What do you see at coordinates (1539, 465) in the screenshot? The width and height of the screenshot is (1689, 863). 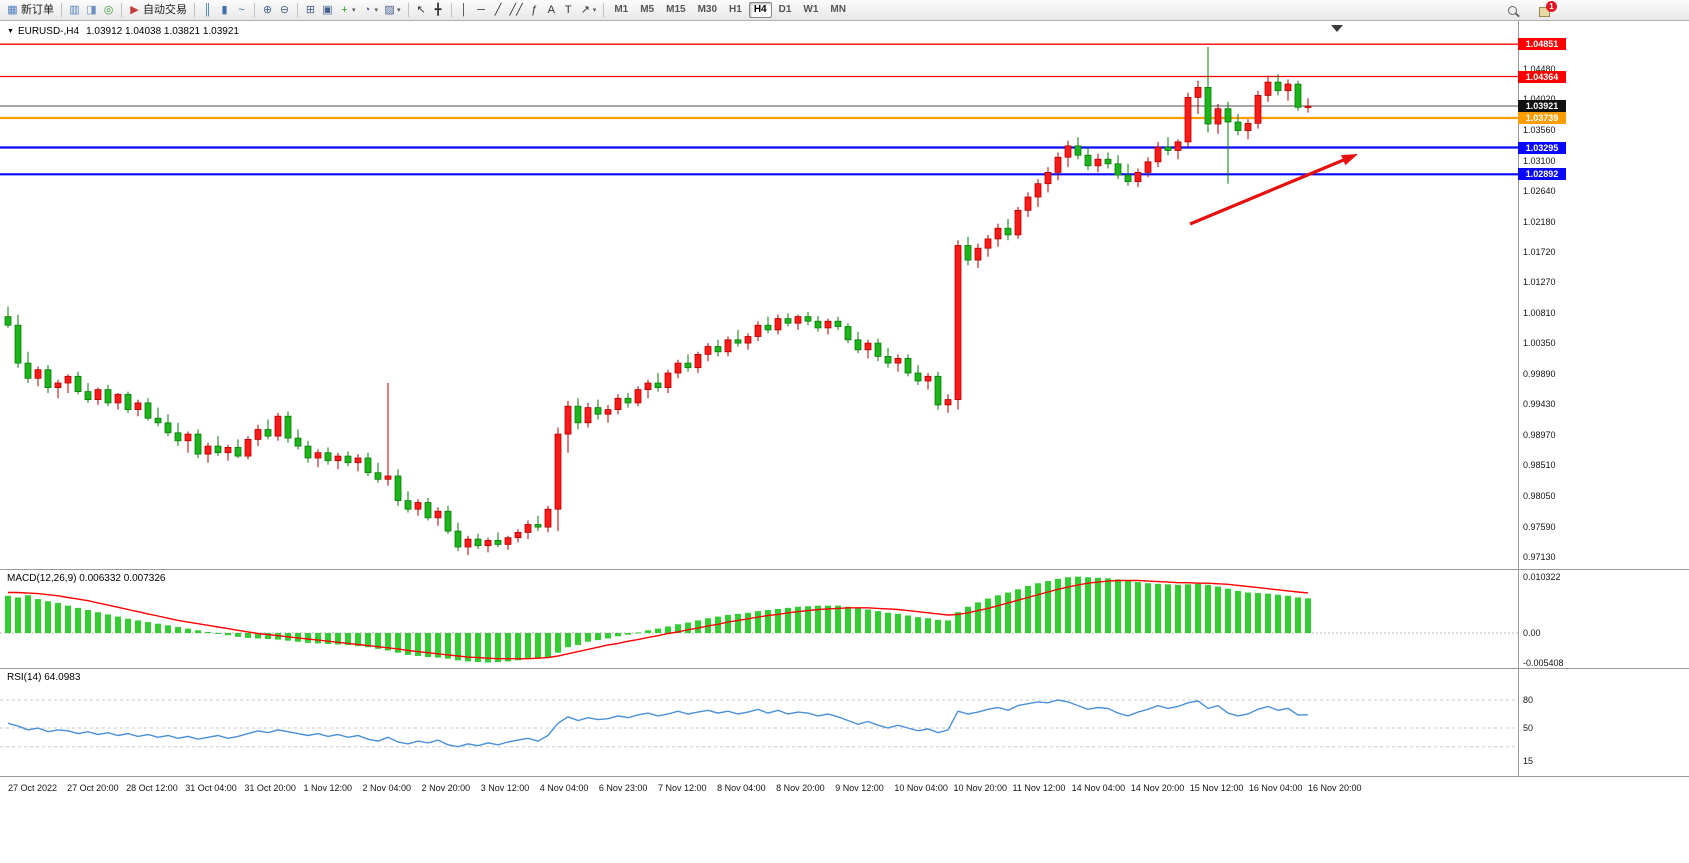 I see `price-axis-label: 0.98510` at bounding box center [1539, 465].